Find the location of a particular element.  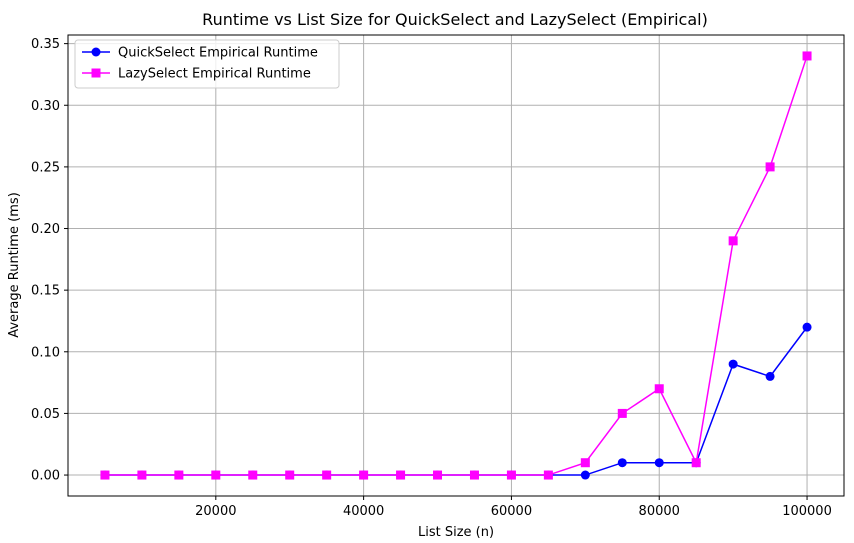

x-tick-label: 80000 is located at coordinates (659, 511).